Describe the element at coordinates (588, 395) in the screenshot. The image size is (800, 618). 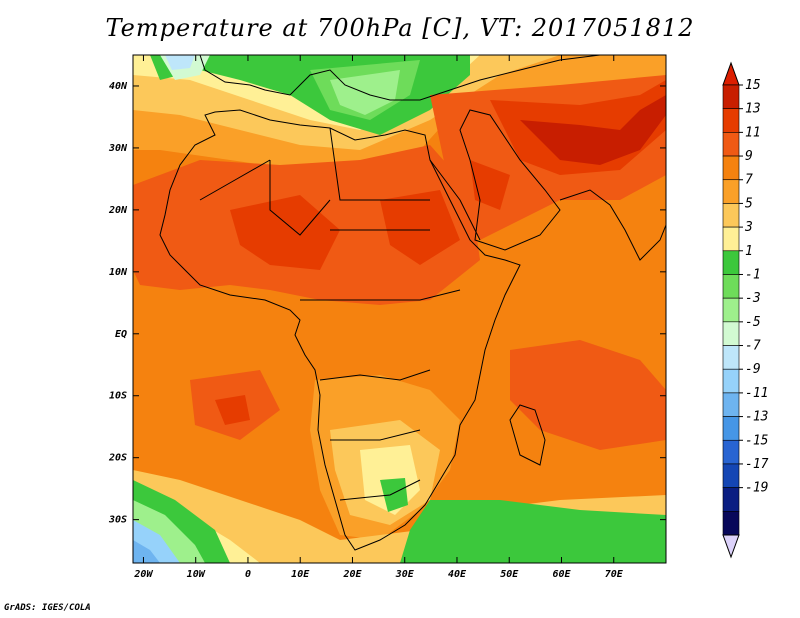
I see `indian-ocean-warm-region` at that location.